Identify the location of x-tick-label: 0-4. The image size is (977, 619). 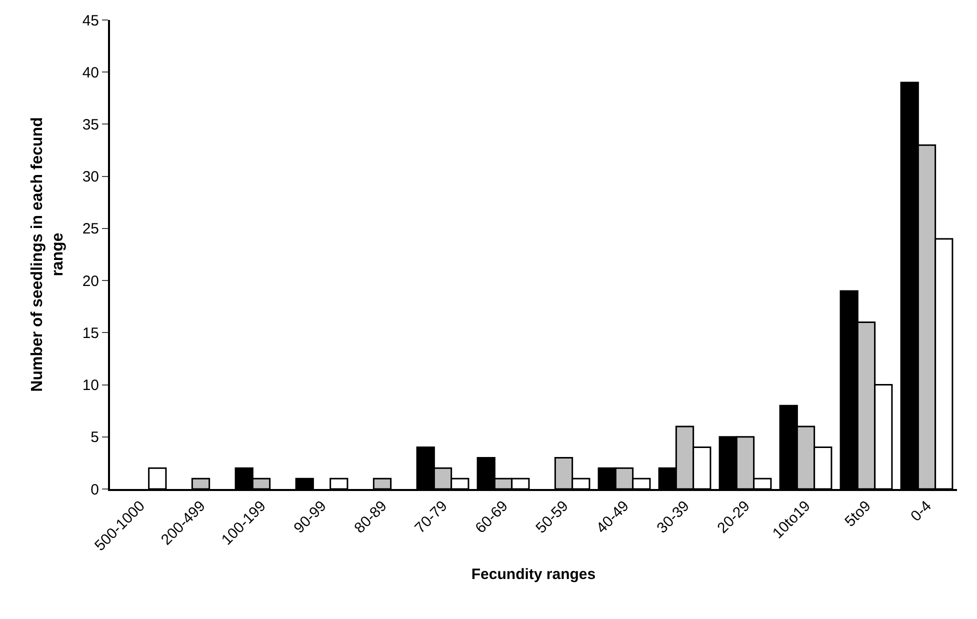
(921, 511).